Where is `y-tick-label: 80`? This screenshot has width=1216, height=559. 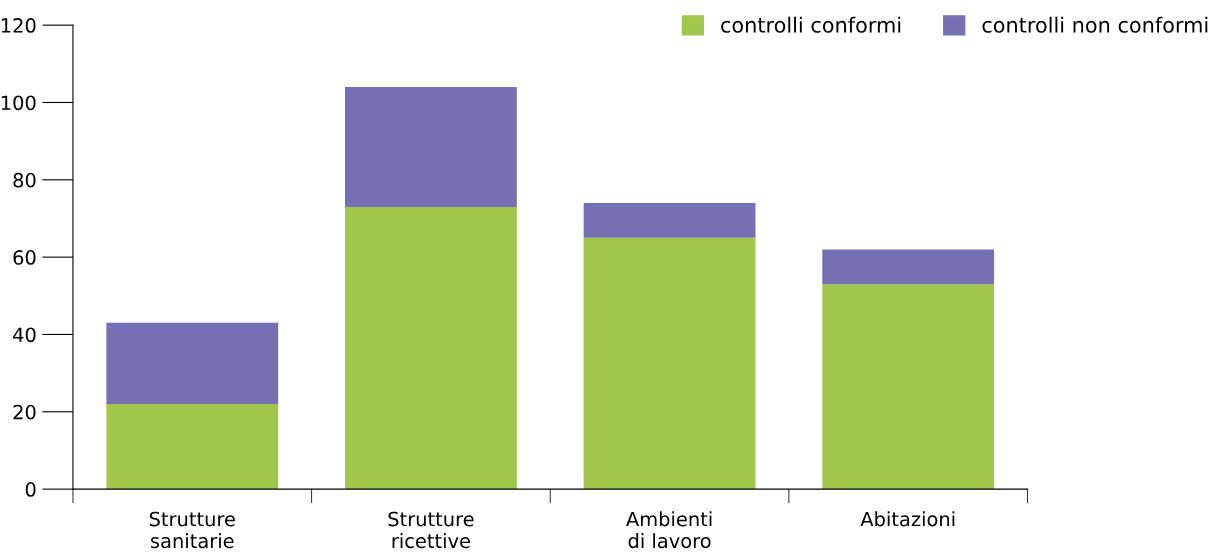
y-tick-label: 80 is located at coordinates (24, 180).